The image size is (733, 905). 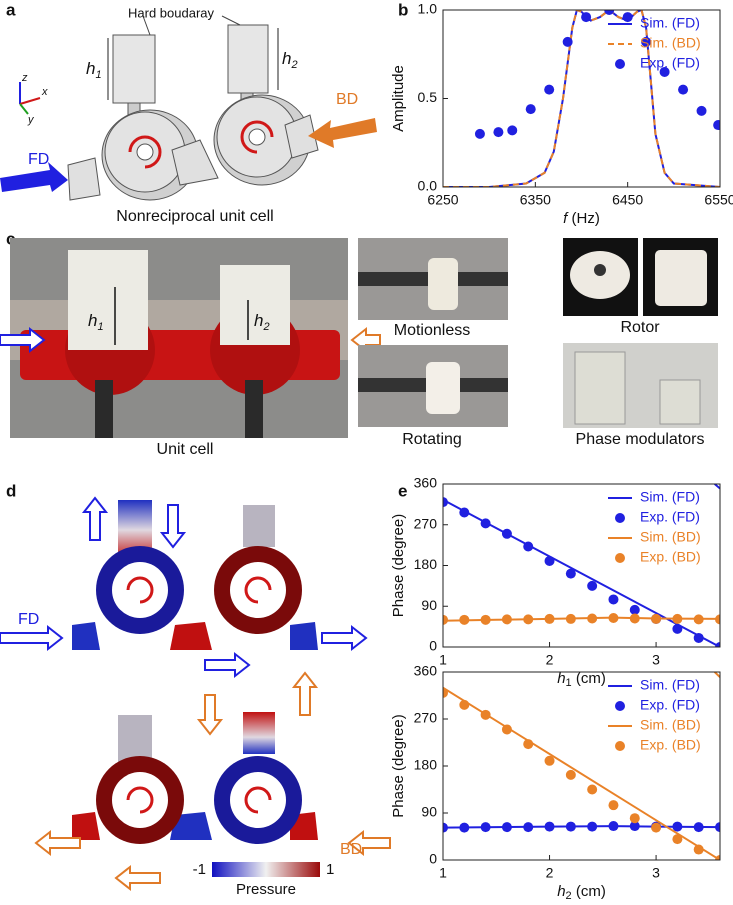 What do you see at coordinates (428, 9) in the screenshot?
I see `y-tick-label: 1.0` at bounding box center [428, 9].